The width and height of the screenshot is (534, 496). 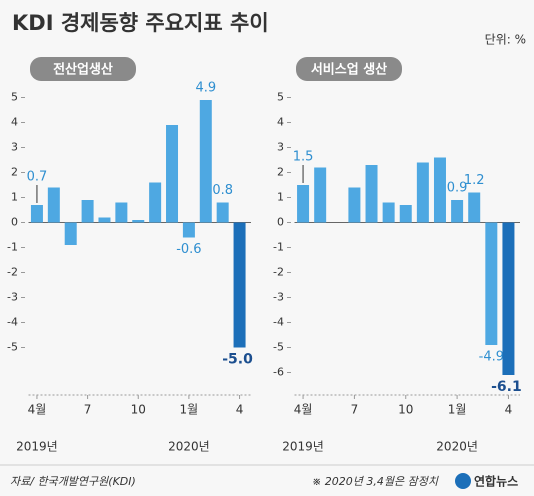 What do you see at coordinates (303, 157) in the screenshot?
I see `value-label: 1.5` at bounding box center [303, 157].